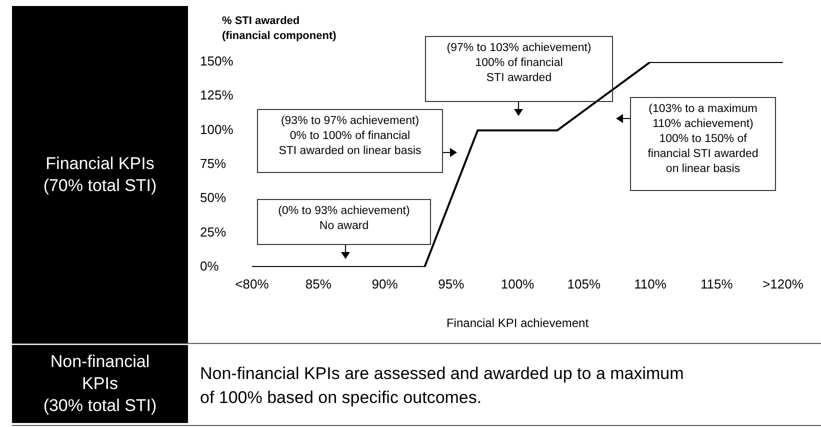  What do you see at coordinates (519, 69) in the screenshot?
I see `annotation: (97% to 103% achievement) 100% of financial STI awarded` at bounding box center [519, 69].